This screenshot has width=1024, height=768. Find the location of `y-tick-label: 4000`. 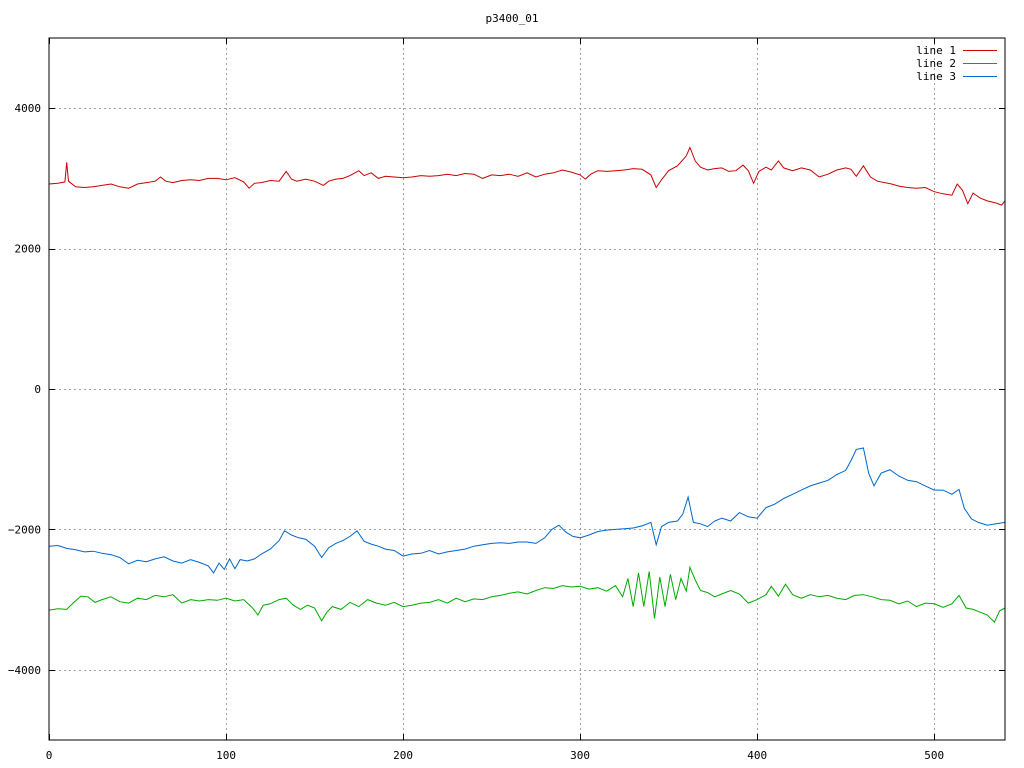

y-tick-label: 4000 is located at coordinates (28, 108).